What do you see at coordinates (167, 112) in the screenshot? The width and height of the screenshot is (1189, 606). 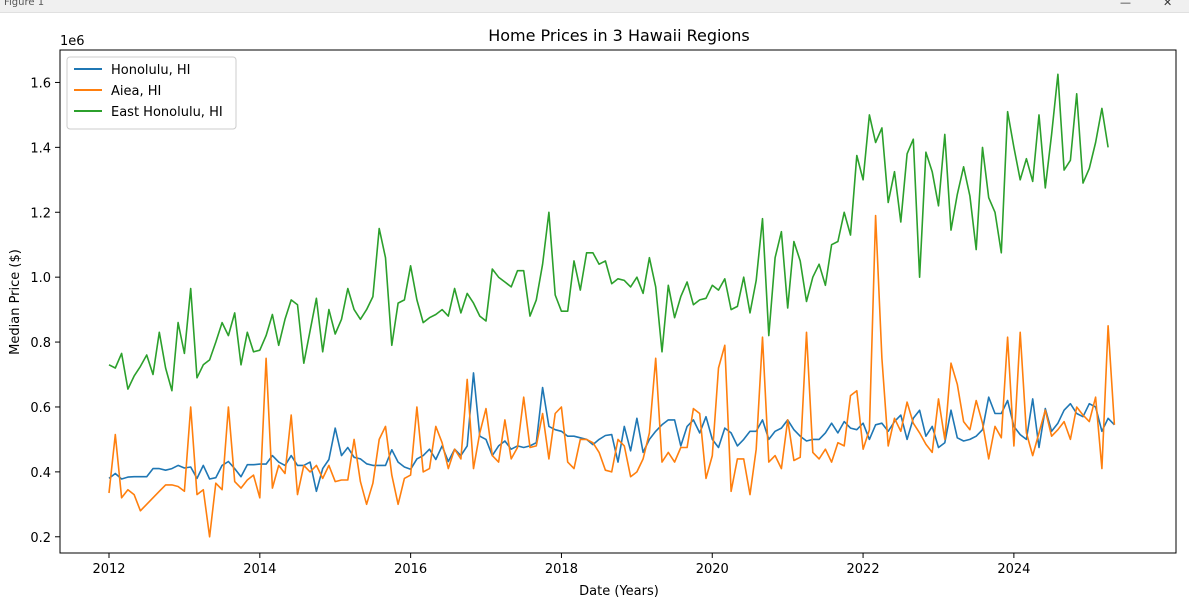 I see `legend-entry-3: East Honolulu, HI` at bounding box center [167, 112].